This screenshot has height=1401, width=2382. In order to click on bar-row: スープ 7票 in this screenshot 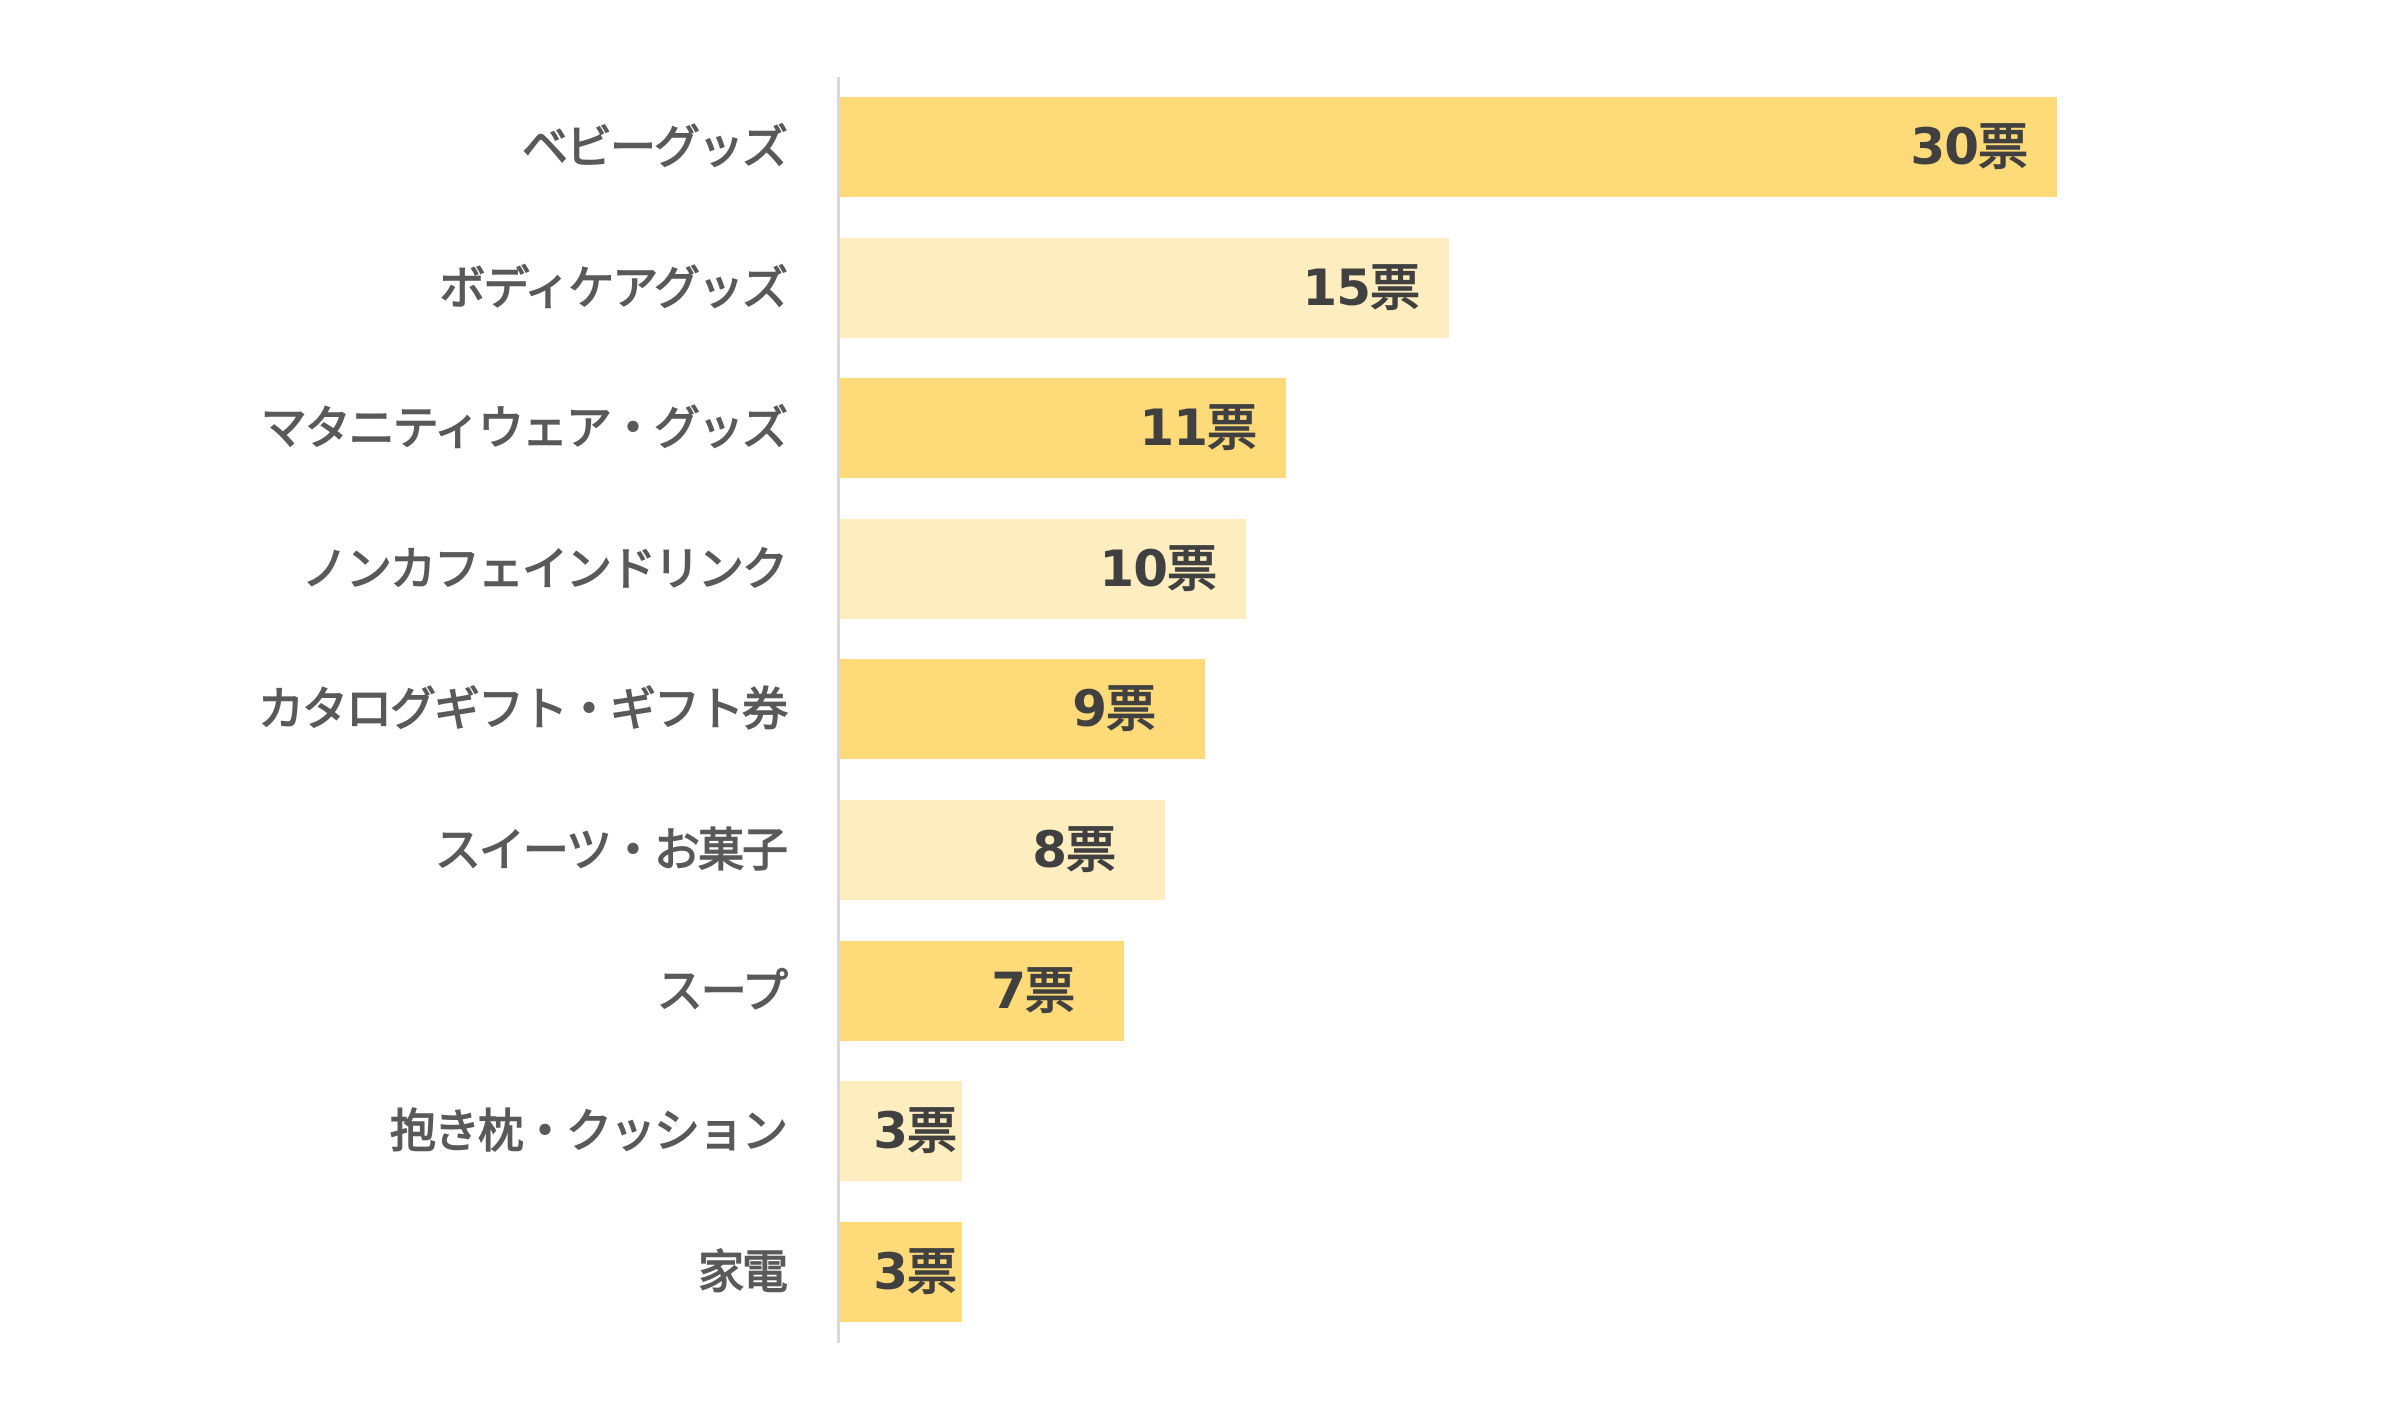, I will do `click(1191, 990)`.